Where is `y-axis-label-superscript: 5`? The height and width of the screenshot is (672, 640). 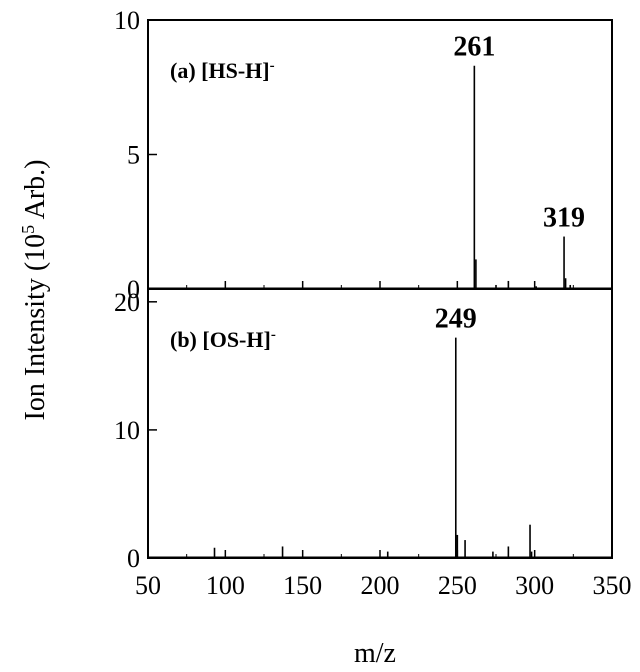
y-axis-label-superscript: 5 is located at coordinates (28, 229).